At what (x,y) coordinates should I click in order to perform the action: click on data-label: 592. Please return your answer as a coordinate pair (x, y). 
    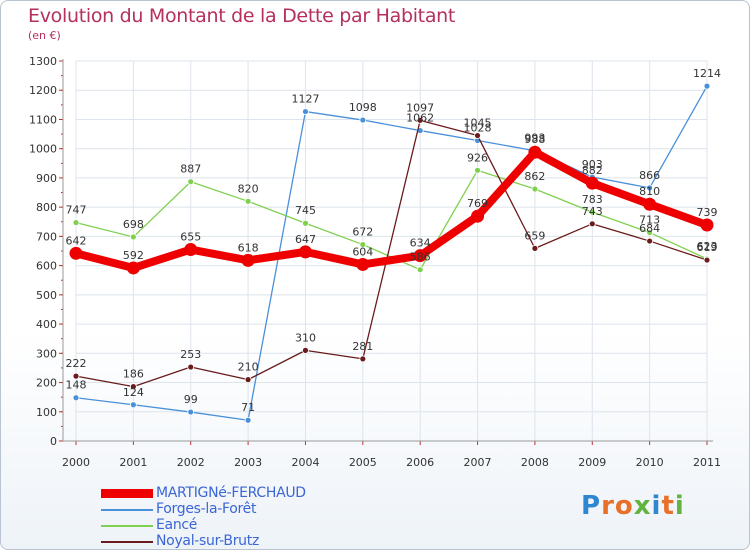
    Looking at the image, I should click on (133, 255).